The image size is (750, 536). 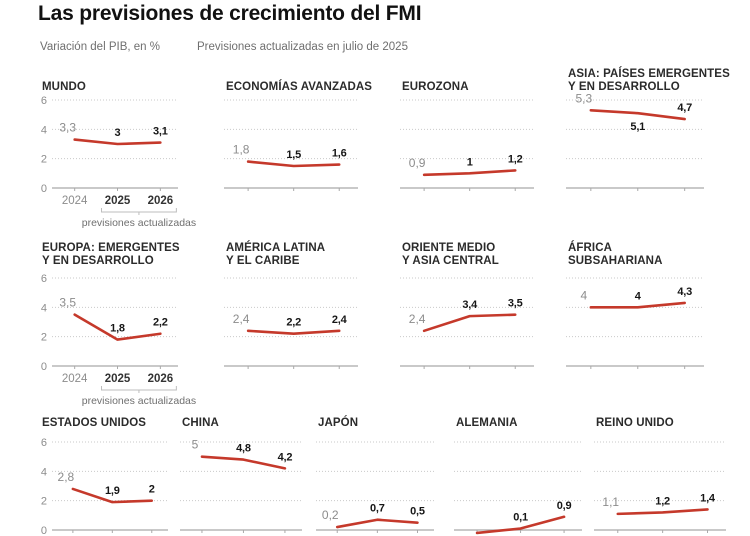 I want to click on value-label: 1,5, so click(x=293, y=155).